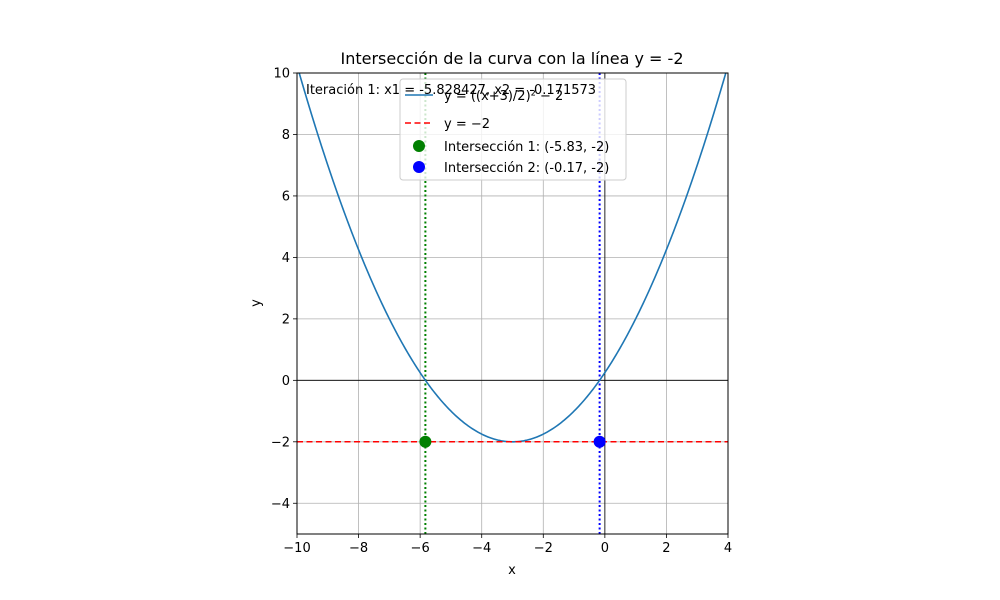  Describe the element at coordinates (358, 548) in the screenshot. I see `x-tick-label: −8` at that location.